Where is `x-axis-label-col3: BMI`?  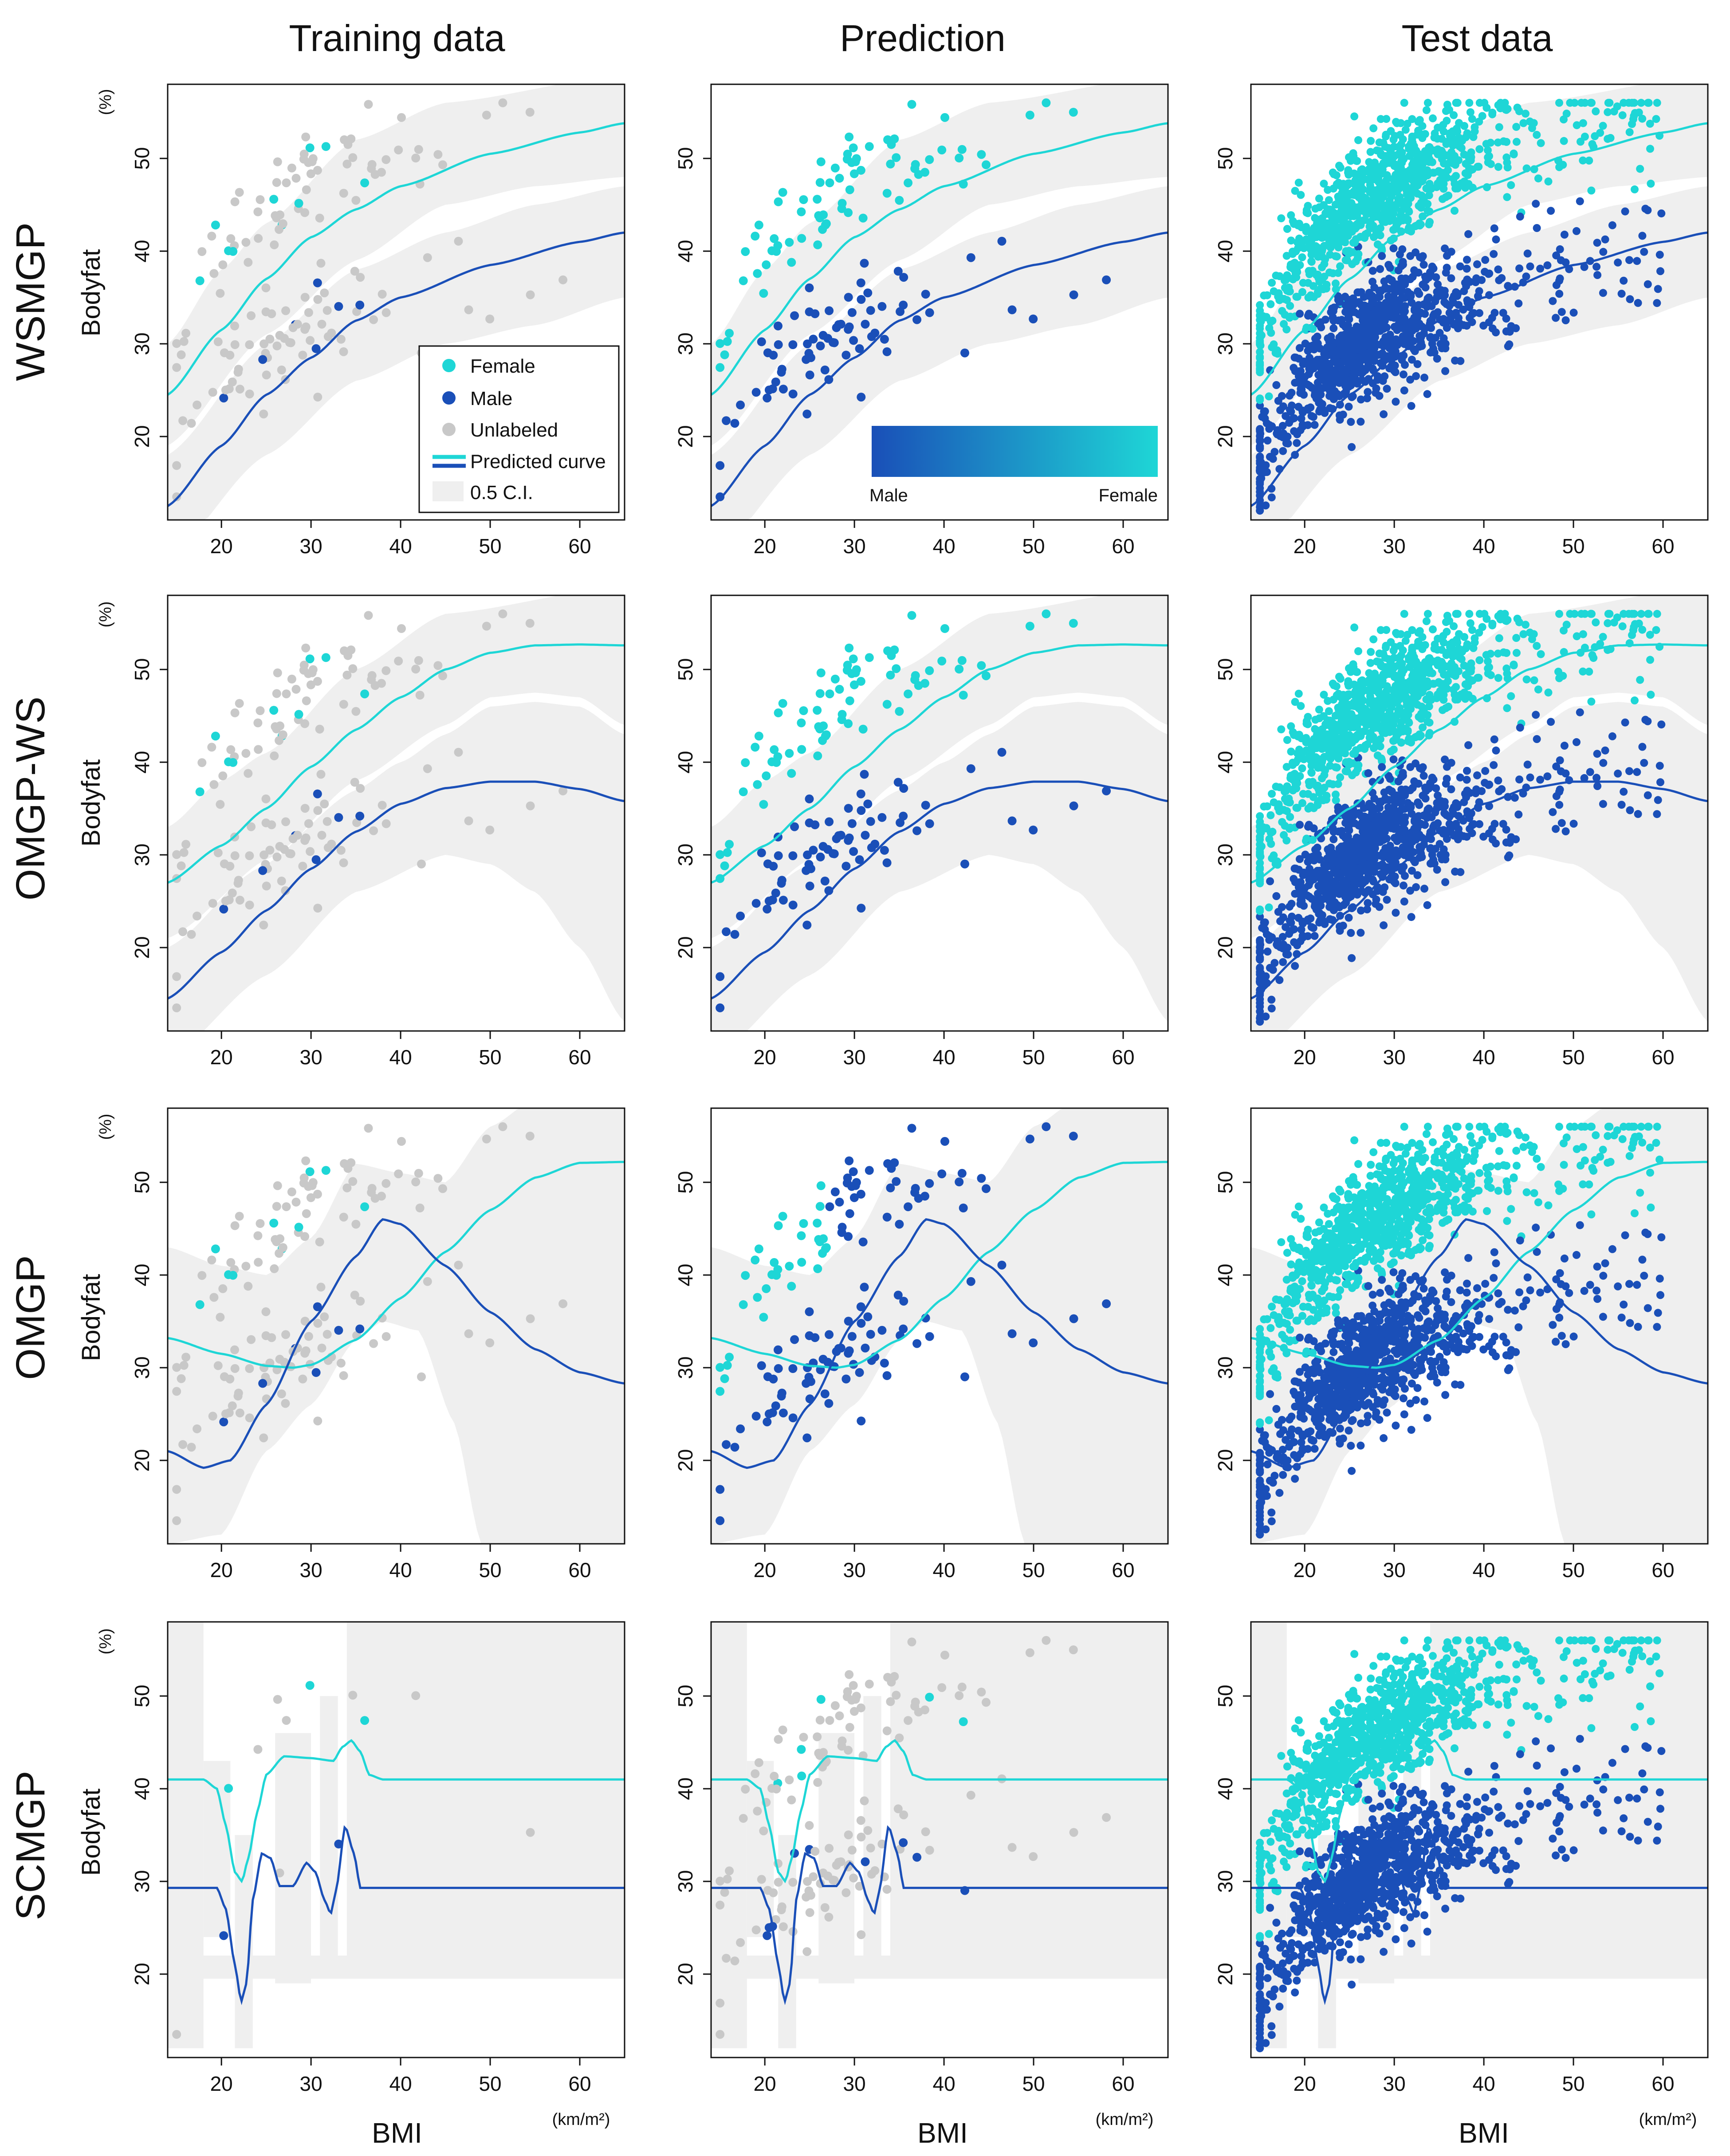
x-axis-label-col3: BMI is located at coordinates (1484, 2133).